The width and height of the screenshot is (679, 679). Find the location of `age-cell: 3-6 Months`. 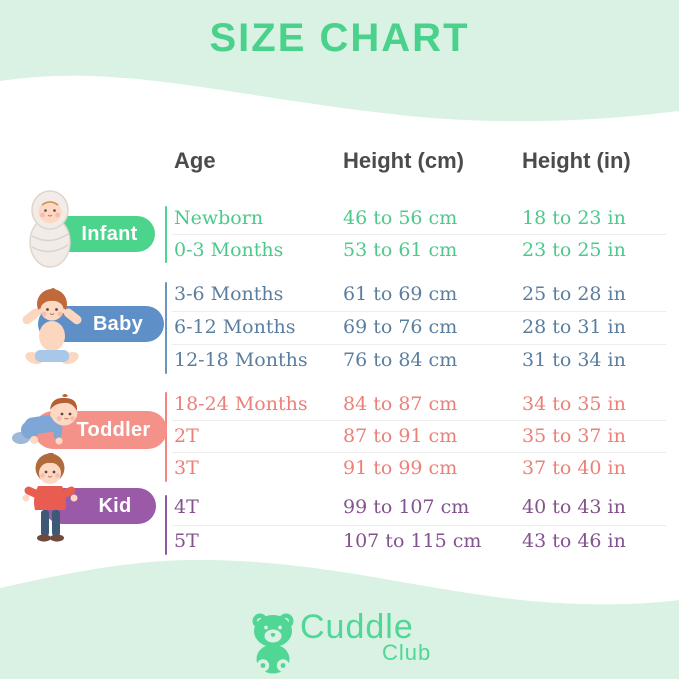

age-cell: 3-6 Months is located at coordinates (229, 294).